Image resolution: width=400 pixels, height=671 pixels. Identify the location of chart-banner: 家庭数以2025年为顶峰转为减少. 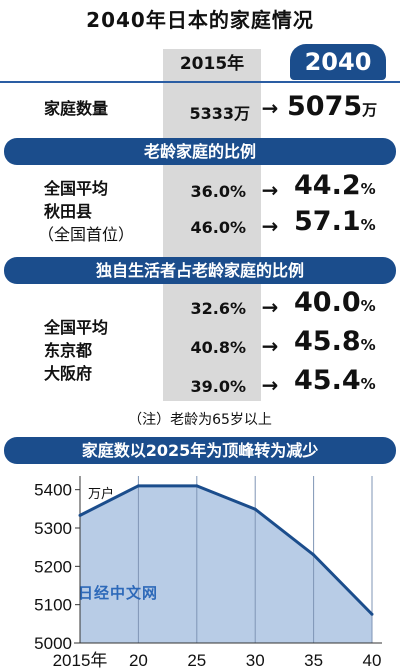
(200, 450).